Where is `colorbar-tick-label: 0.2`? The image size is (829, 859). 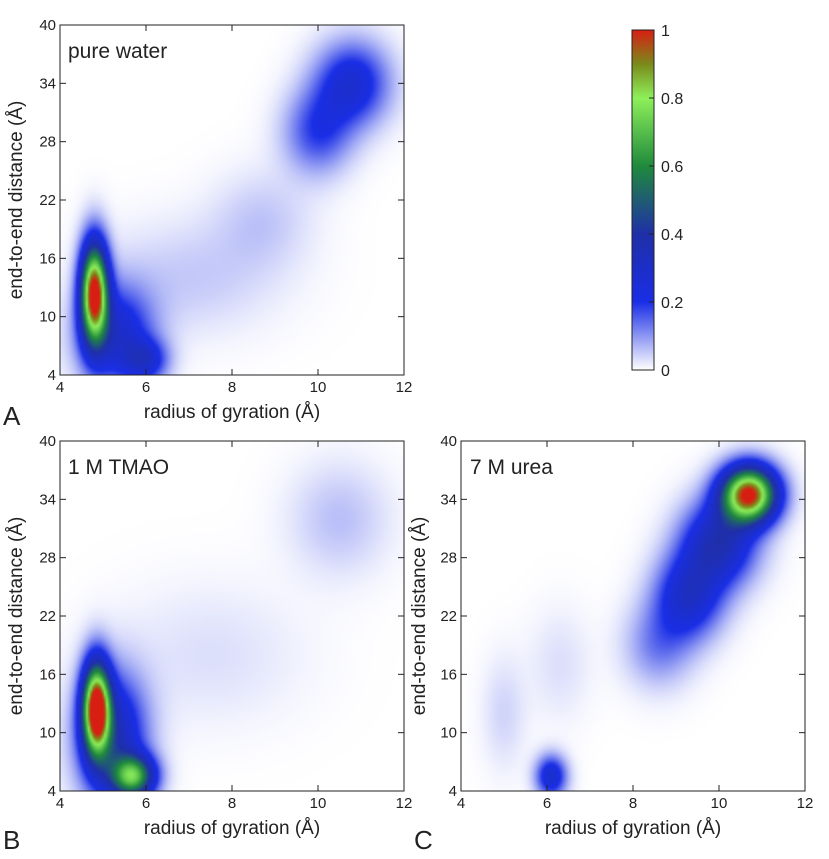
colorbar-tick-label: 0.2 is located at coordinates (672, 303).